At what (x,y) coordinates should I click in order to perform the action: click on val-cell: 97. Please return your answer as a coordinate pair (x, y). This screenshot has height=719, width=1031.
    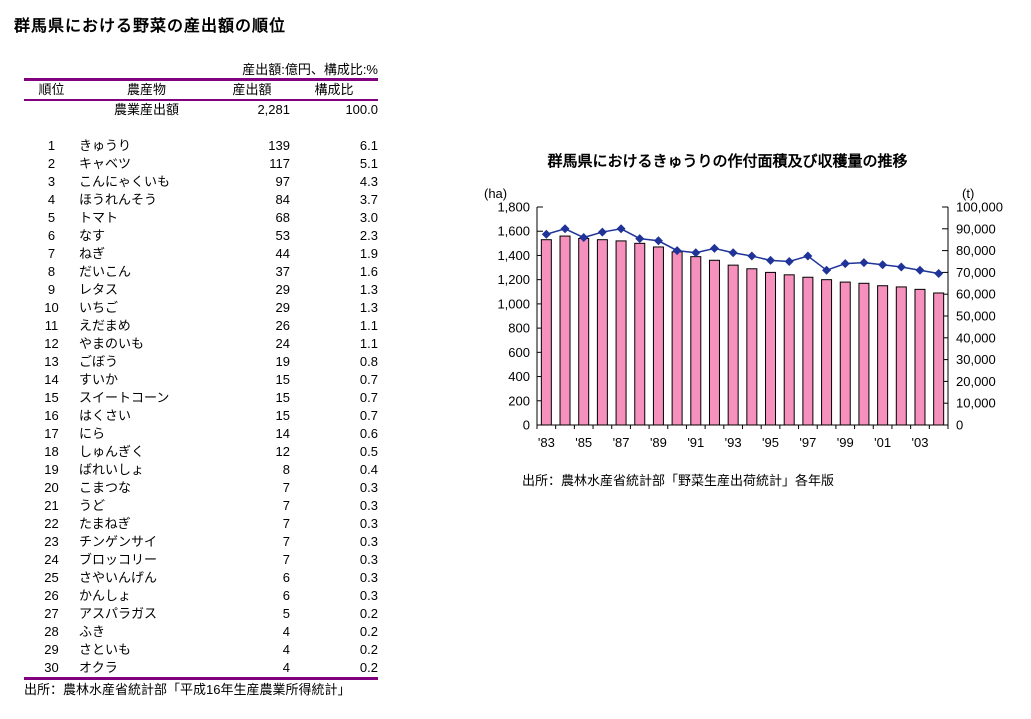
    Looking at the image, I should click on (282, 181).